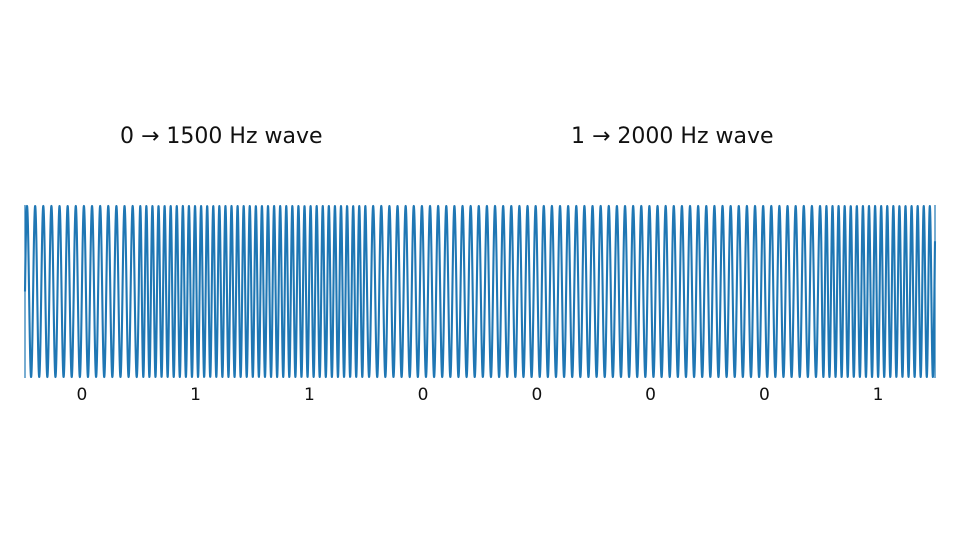 Image resolution: width=960 pixels, height=540 pixels. Describe the element at coordinates (221, 136) in the screenshot. I see `legend-bit-zero-label: 0 → 1500 Hz wave` at that location.